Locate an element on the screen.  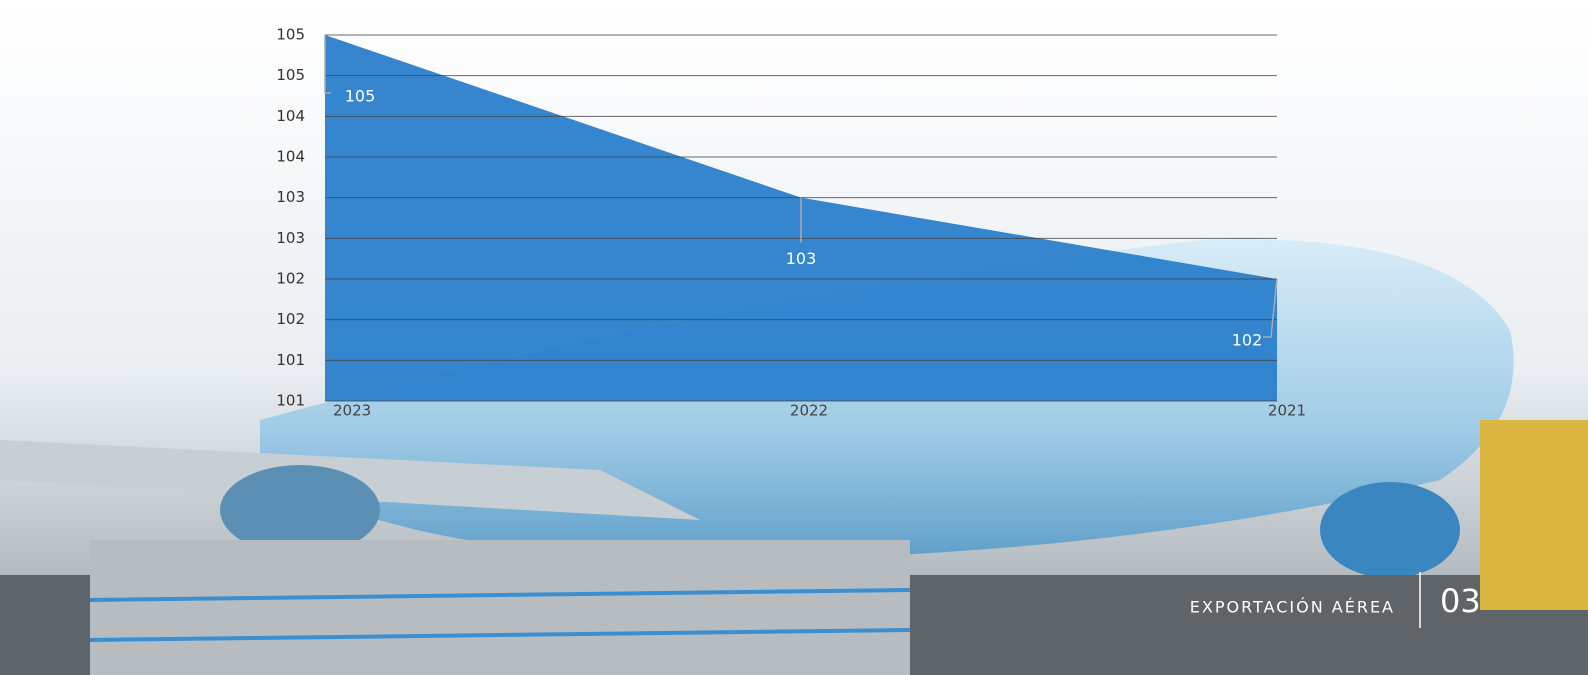
x-tick-label: 2023 is located at coordinates (352, 411).